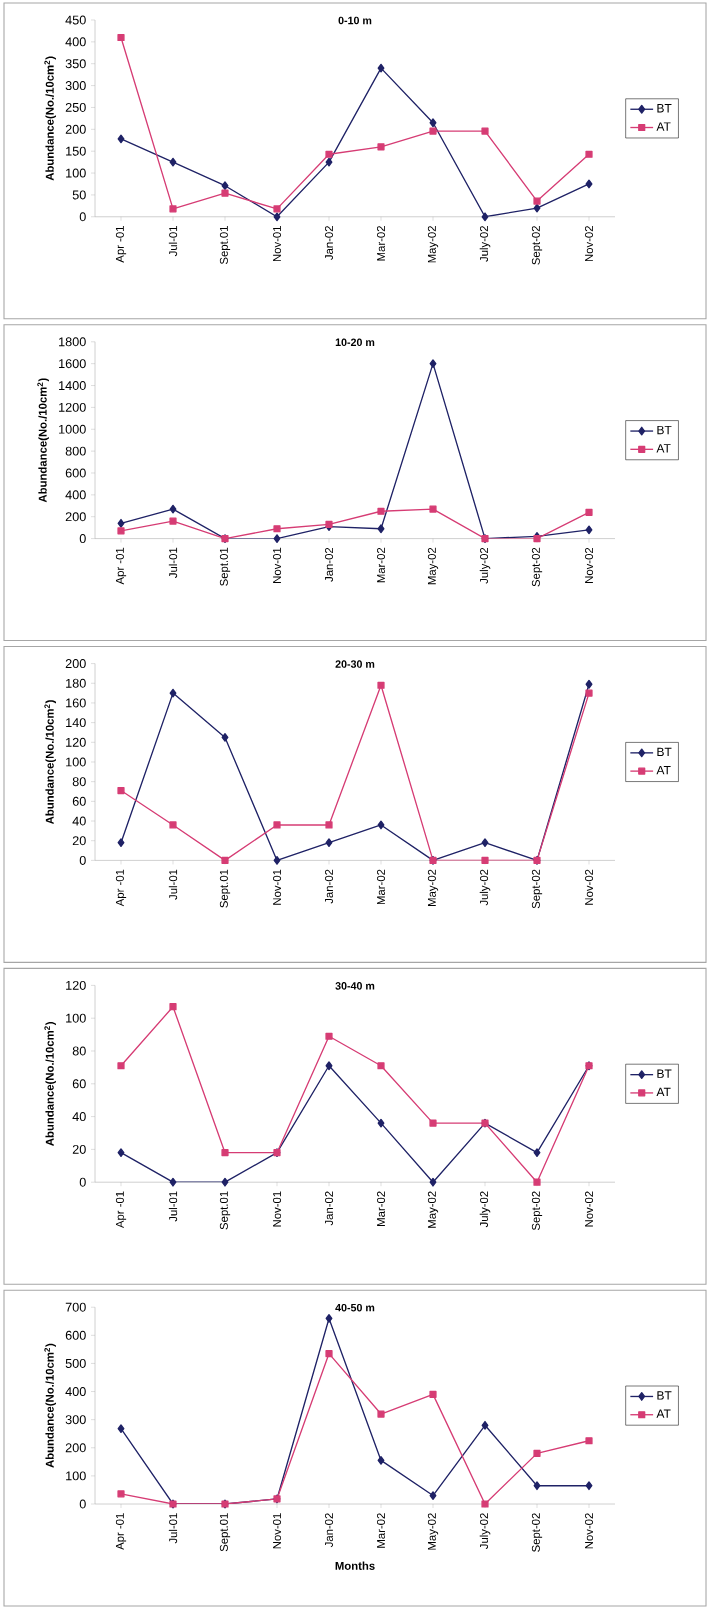 This screenshot has width=710, height=1609. Describe the element at coordinates (75, 107) in the screenshot. I see `y-tick-label: 250` at that location.